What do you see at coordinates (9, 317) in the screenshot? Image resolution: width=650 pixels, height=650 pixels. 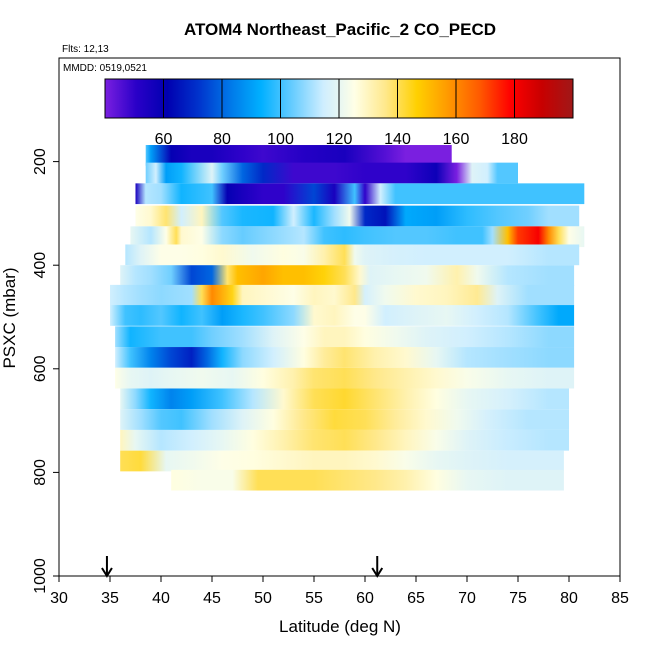 I see `y-axis-label: PSXC (mbar)` at bounding box center [9, 317].